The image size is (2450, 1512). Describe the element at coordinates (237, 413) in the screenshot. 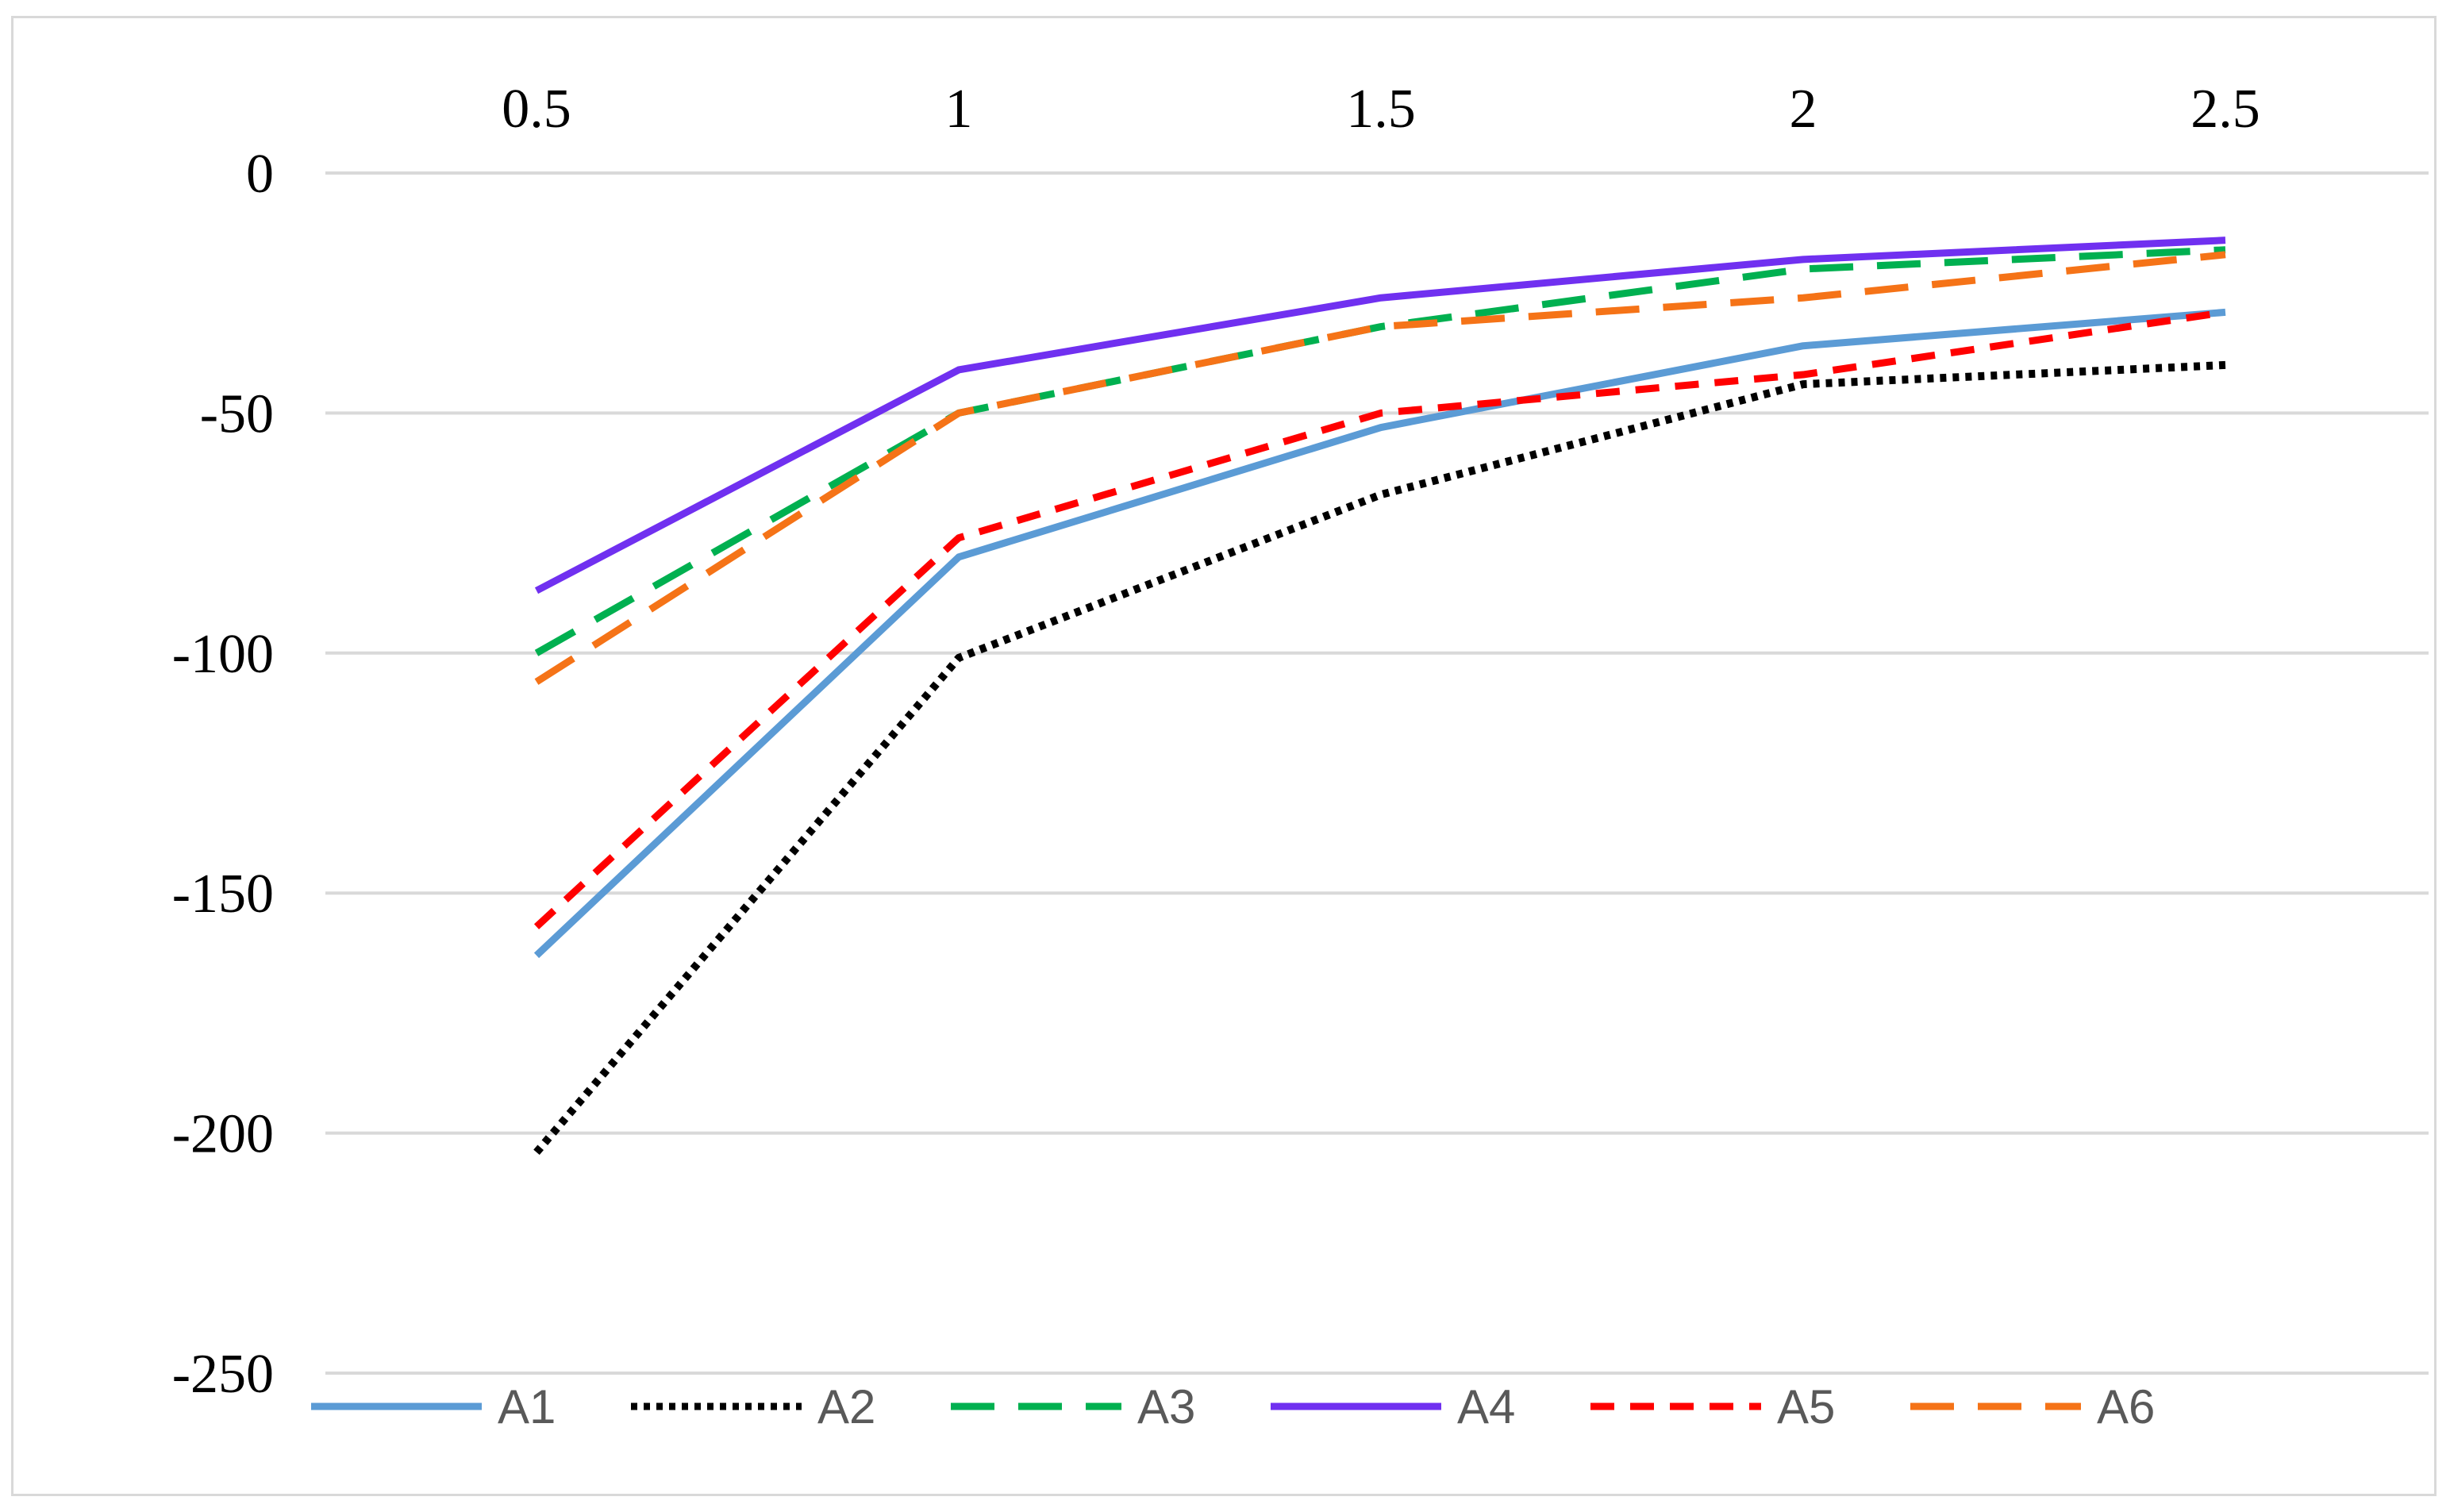

I see `y-tick-label: -50` at that location.